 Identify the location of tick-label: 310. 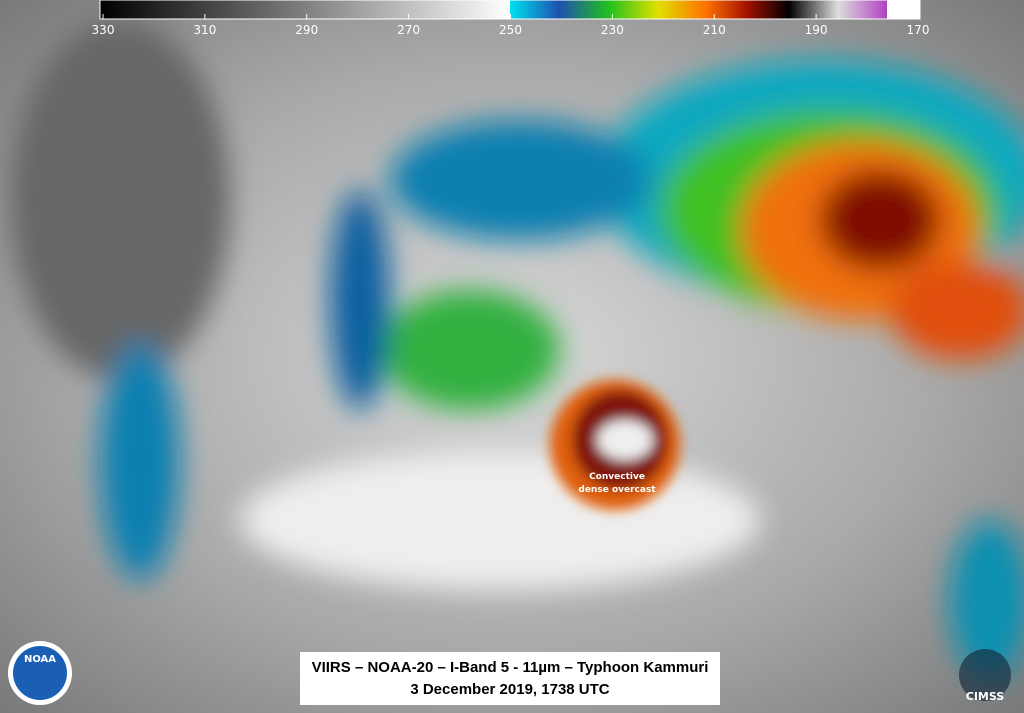
(204, 30).